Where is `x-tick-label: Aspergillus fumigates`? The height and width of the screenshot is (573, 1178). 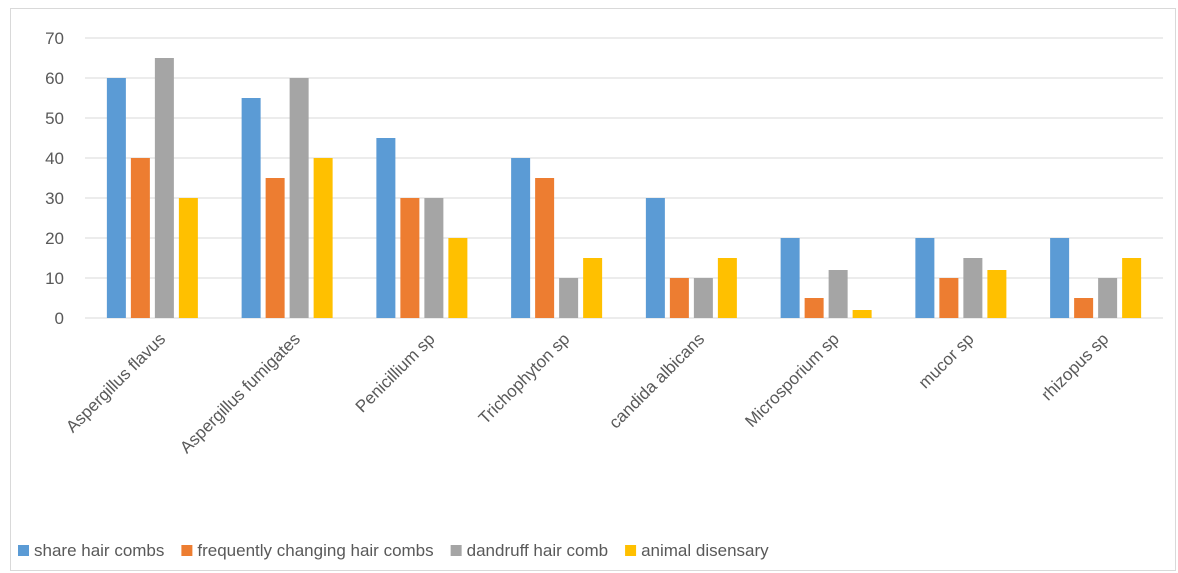
x-tick-label: Aspergillus fumigates is located at coordinates (240, 393).